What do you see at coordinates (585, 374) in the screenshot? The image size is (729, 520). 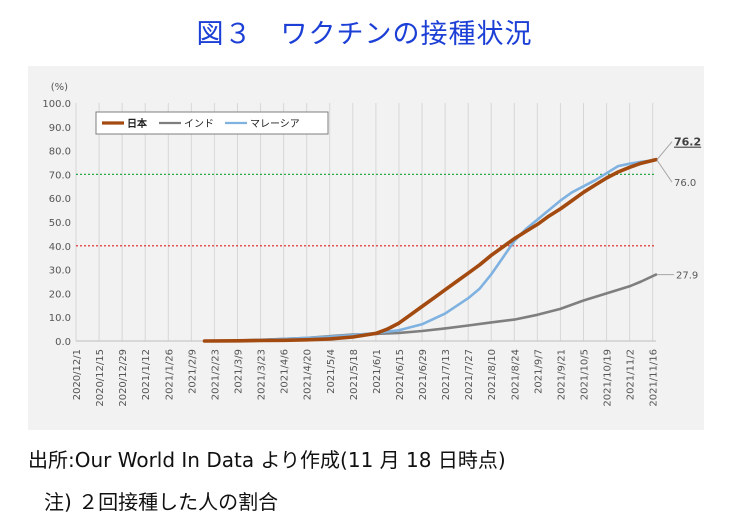 I see `x-tick-label: 2021/10/5` at bounding box center [585, 374].